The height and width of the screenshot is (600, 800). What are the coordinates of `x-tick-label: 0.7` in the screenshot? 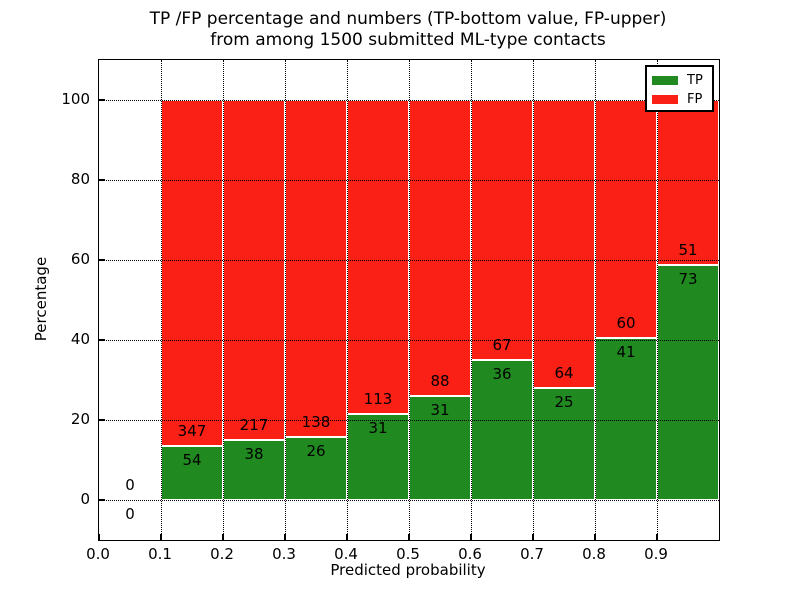 It's located at (532, 554).